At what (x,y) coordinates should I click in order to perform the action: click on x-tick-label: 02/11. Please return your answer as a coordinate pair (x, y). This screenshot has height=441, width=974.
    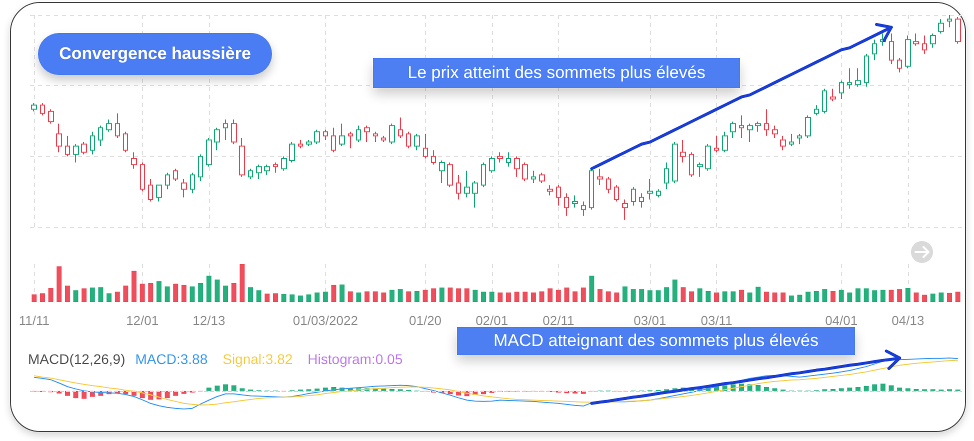
    Looking at the image, I should click on (558, 320).